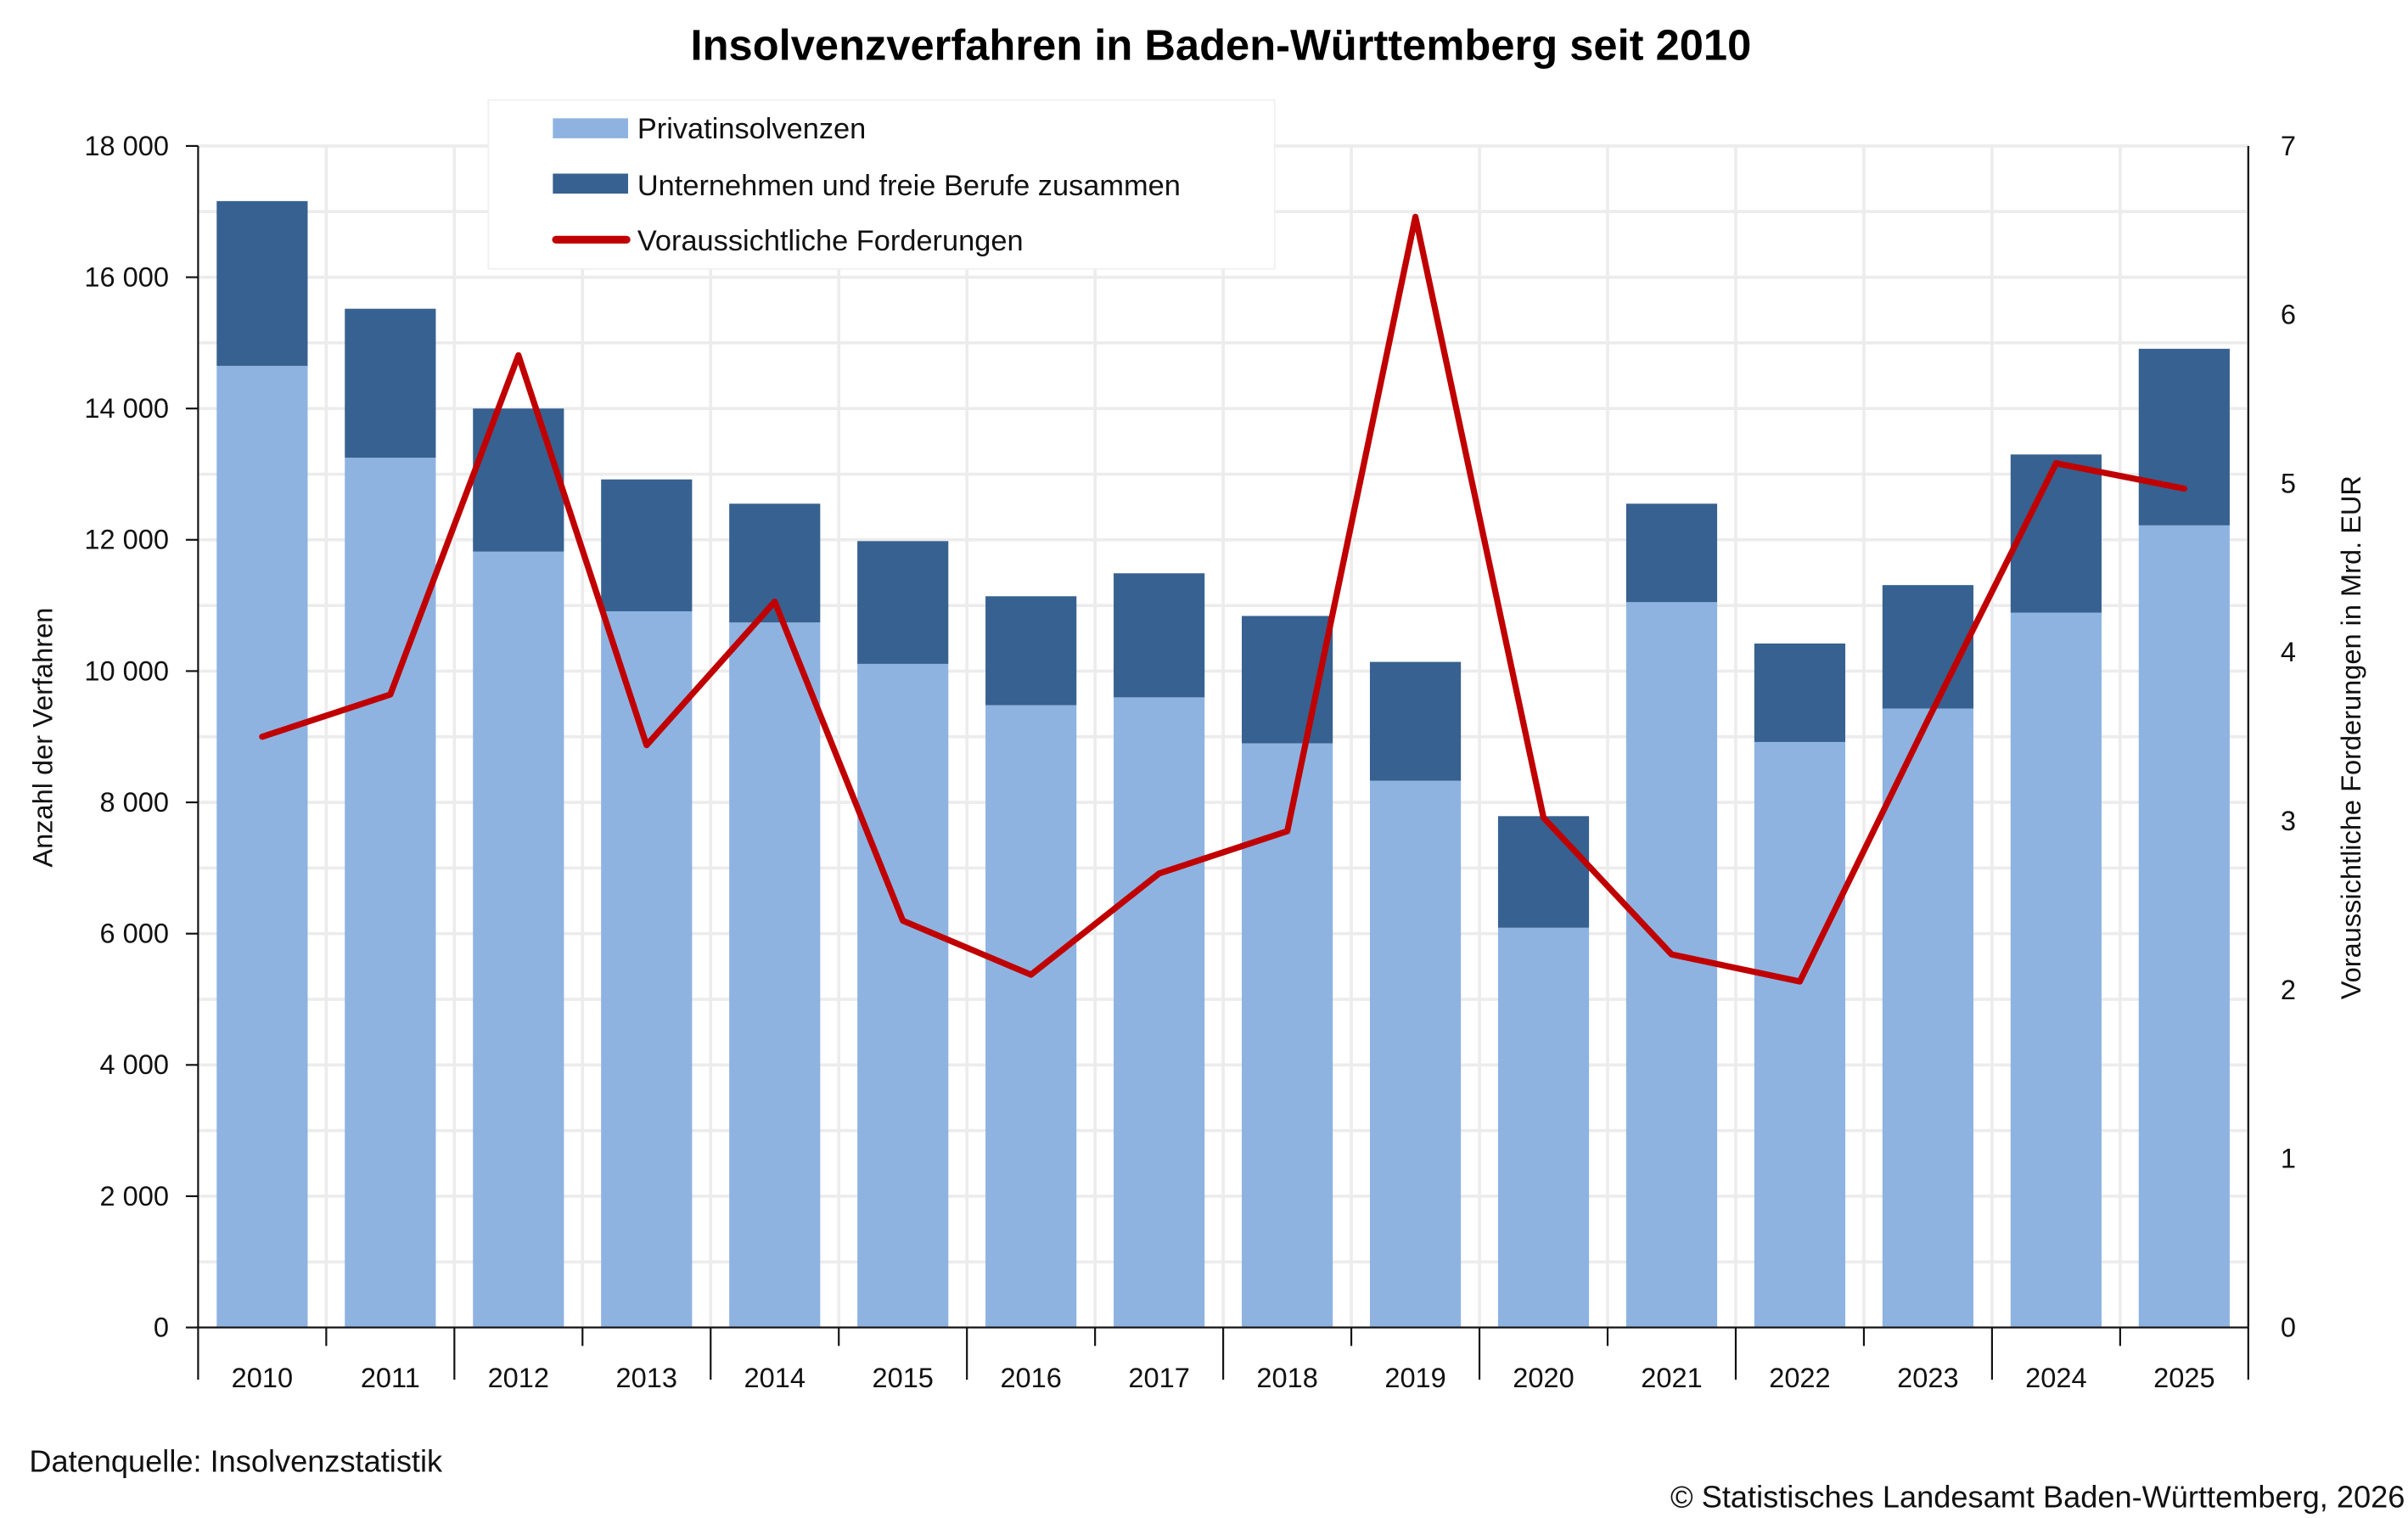 This screenshot has height=1518, width=2408. What do you see at coordinates (2288, 146) in the screenshot?
I see `y2-tick-label: 7` at bounding box center [2288, 146].